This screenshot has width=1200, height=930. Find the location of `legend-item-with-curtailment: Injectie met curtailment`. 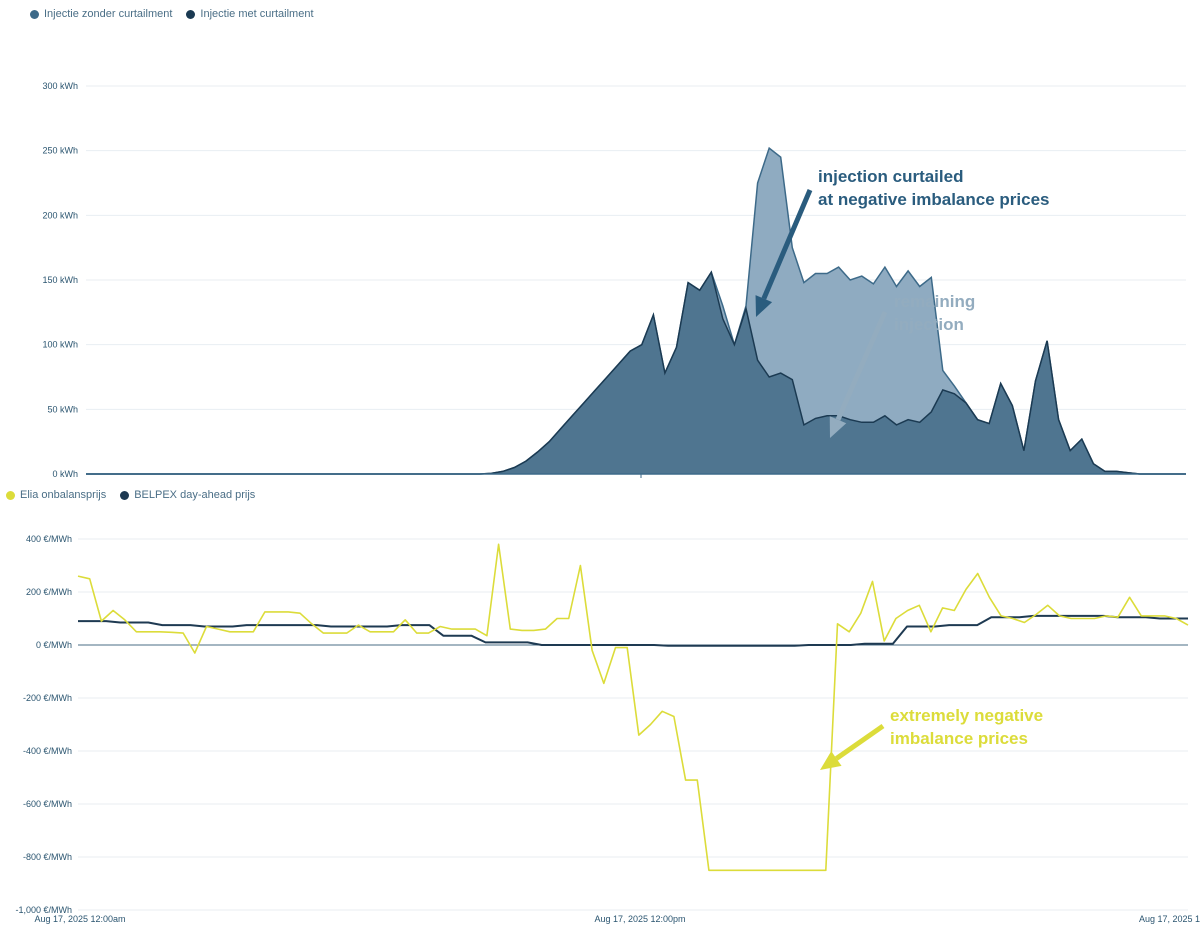

legend-item-with-curtailment: Injectie met curtailment is located at coordinates (250, 14).